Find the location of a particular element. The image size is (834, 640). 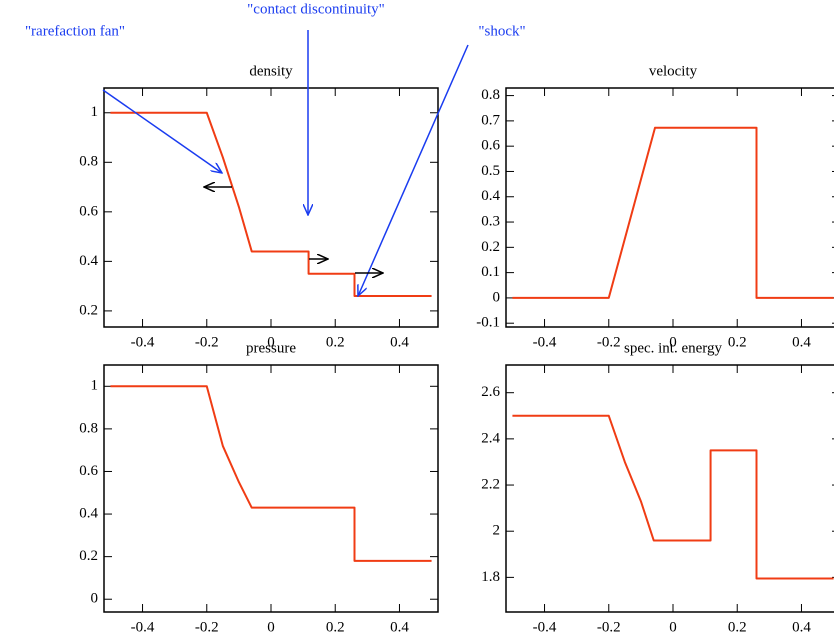

y-tick-label: 0.1 is located at coordinates (490, 272).